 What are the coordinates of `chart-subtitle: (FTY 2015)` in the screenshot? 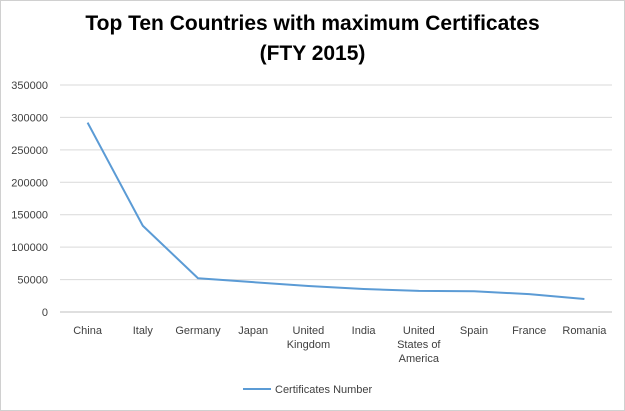 It's located at (312, 53).